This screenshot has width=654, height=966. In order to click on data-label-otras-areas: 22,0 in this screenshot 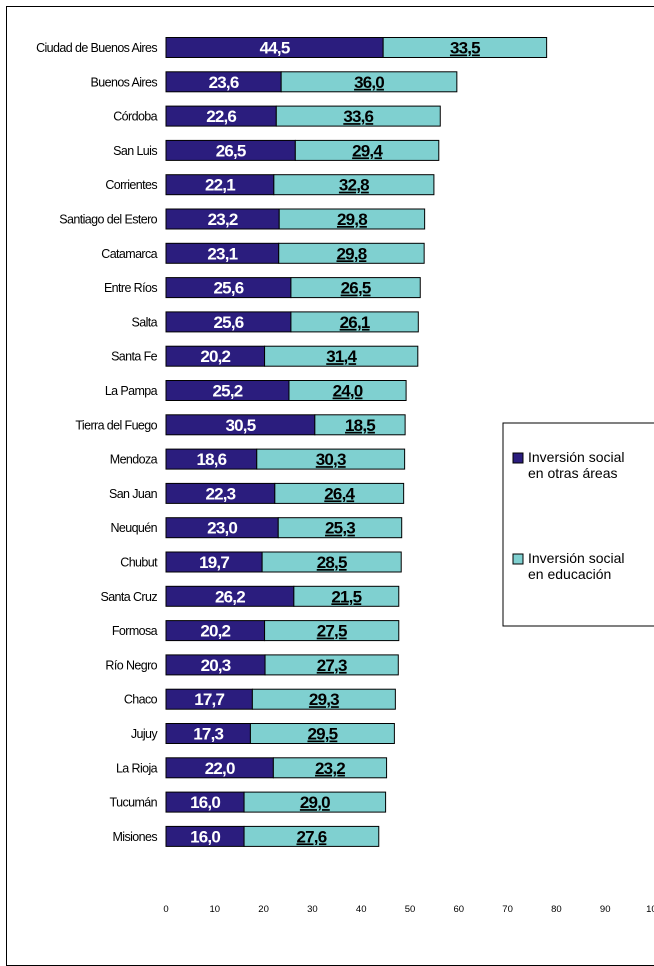, I will do `click(220, 768)`.